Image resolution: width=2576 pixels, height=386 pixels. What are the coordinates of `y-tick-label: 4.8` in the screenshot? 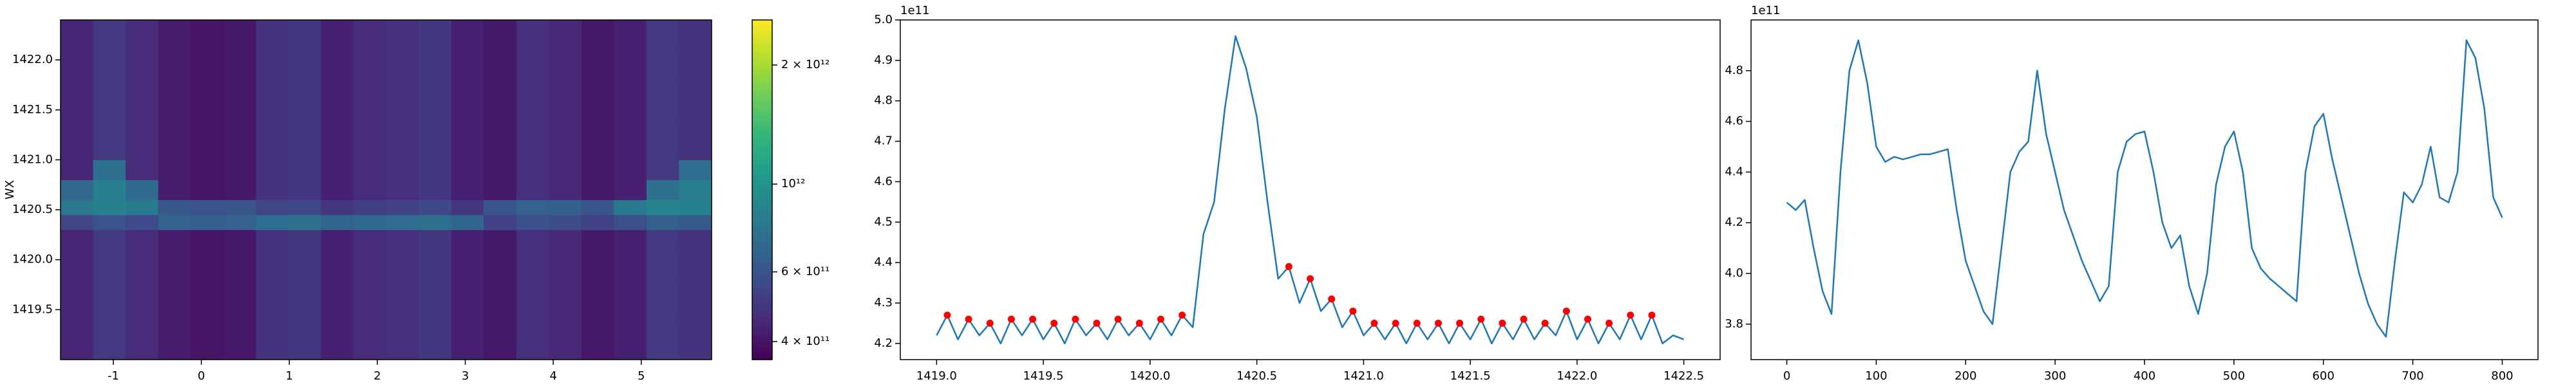 It's located at (883, 100).